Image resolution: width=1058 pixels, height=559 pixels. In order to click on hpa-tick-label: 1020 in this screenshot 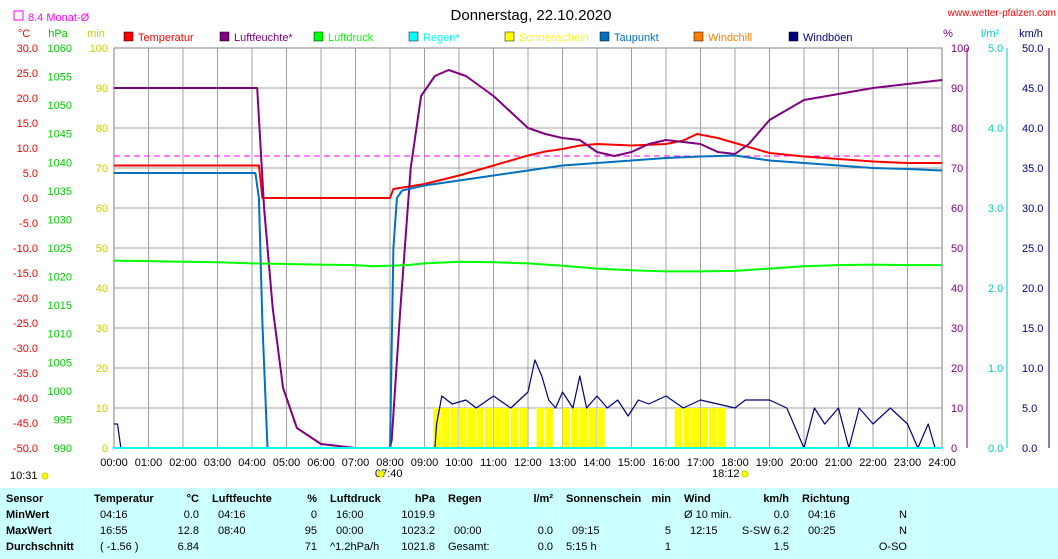, I will do `click(60, 278)`.